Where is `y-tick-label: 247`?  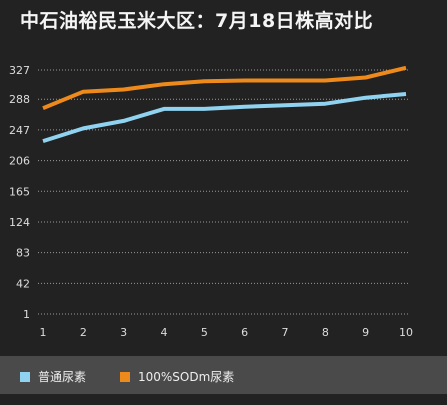 y-tick-label: 247 is located at coordinates (19, 130).